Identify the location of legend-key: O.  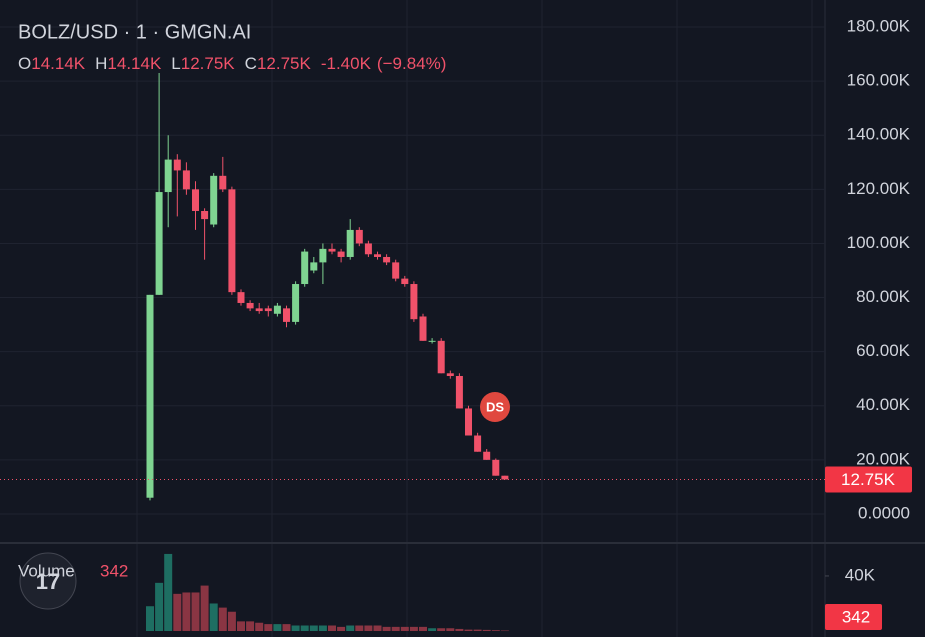
(24, 63).